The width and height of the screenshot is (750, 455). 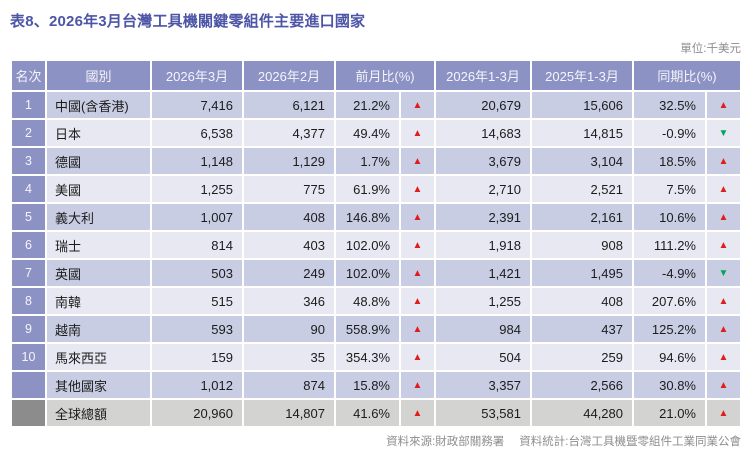 I want to click on value-2026-02-cell: 6,121, so click(x=289, y=105).